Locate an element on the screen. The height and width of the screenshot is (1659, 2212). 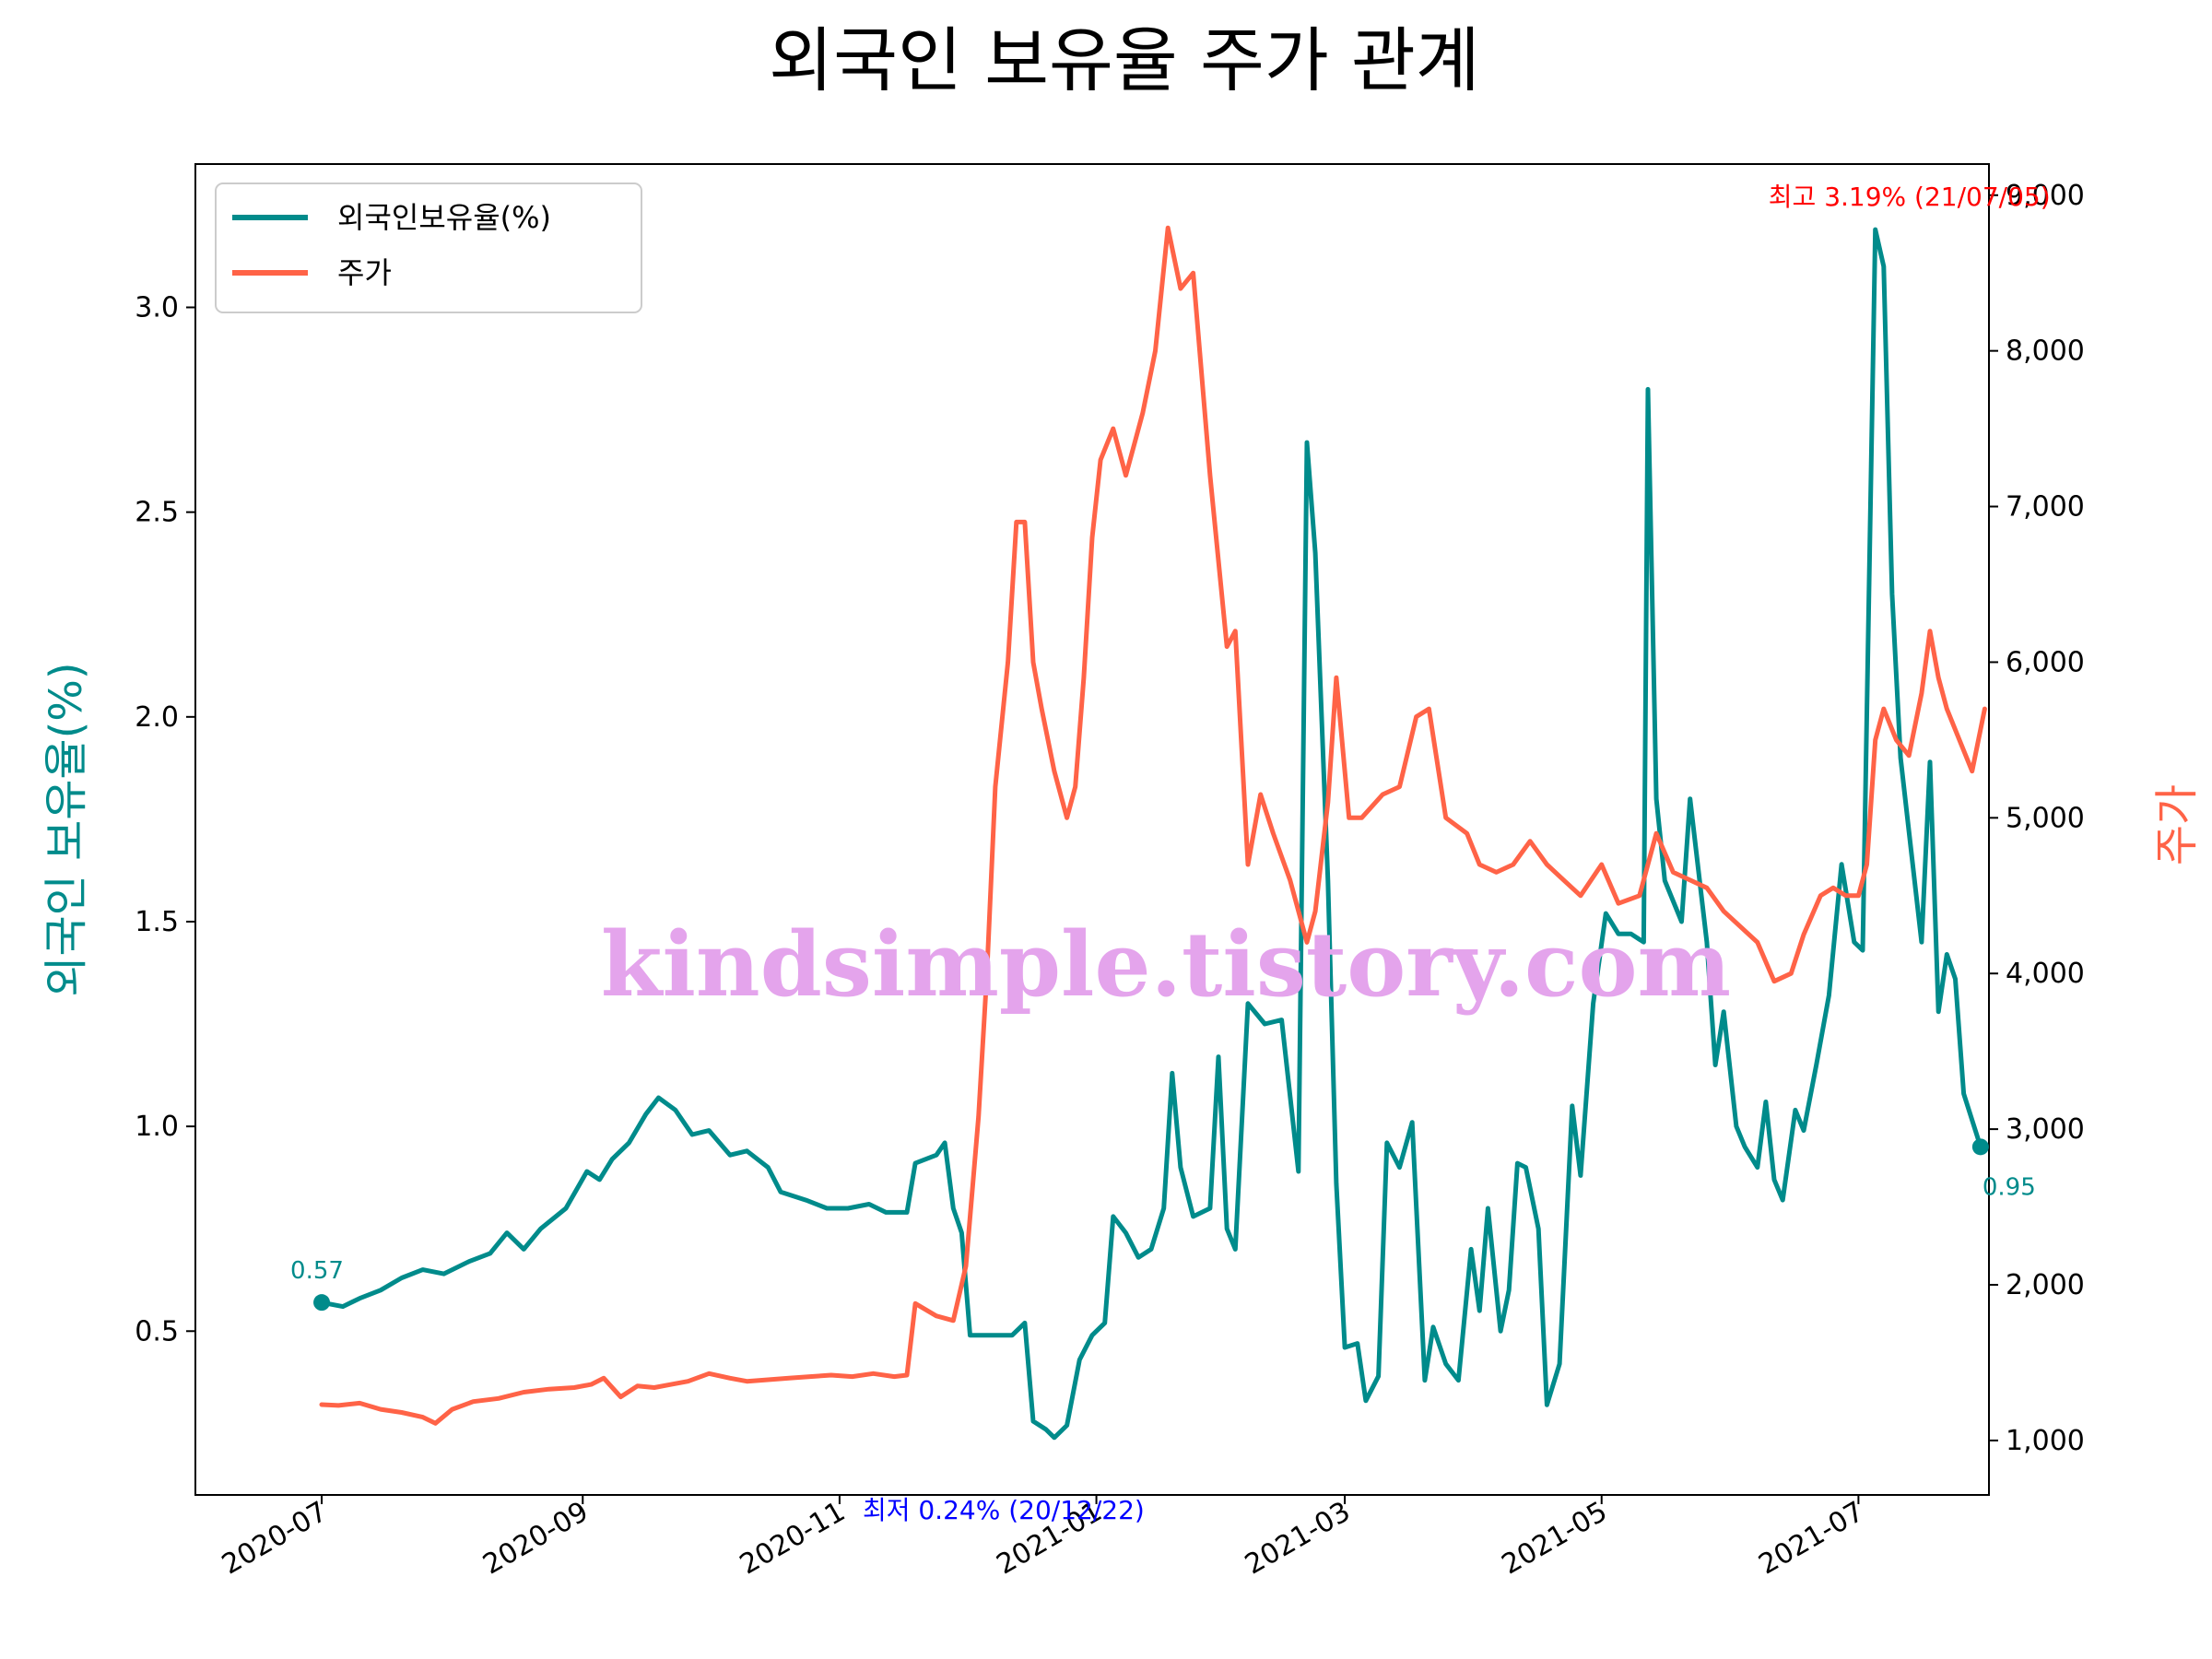
y-left-tick-label: 0.5 is located at coordinates (157, 1331).